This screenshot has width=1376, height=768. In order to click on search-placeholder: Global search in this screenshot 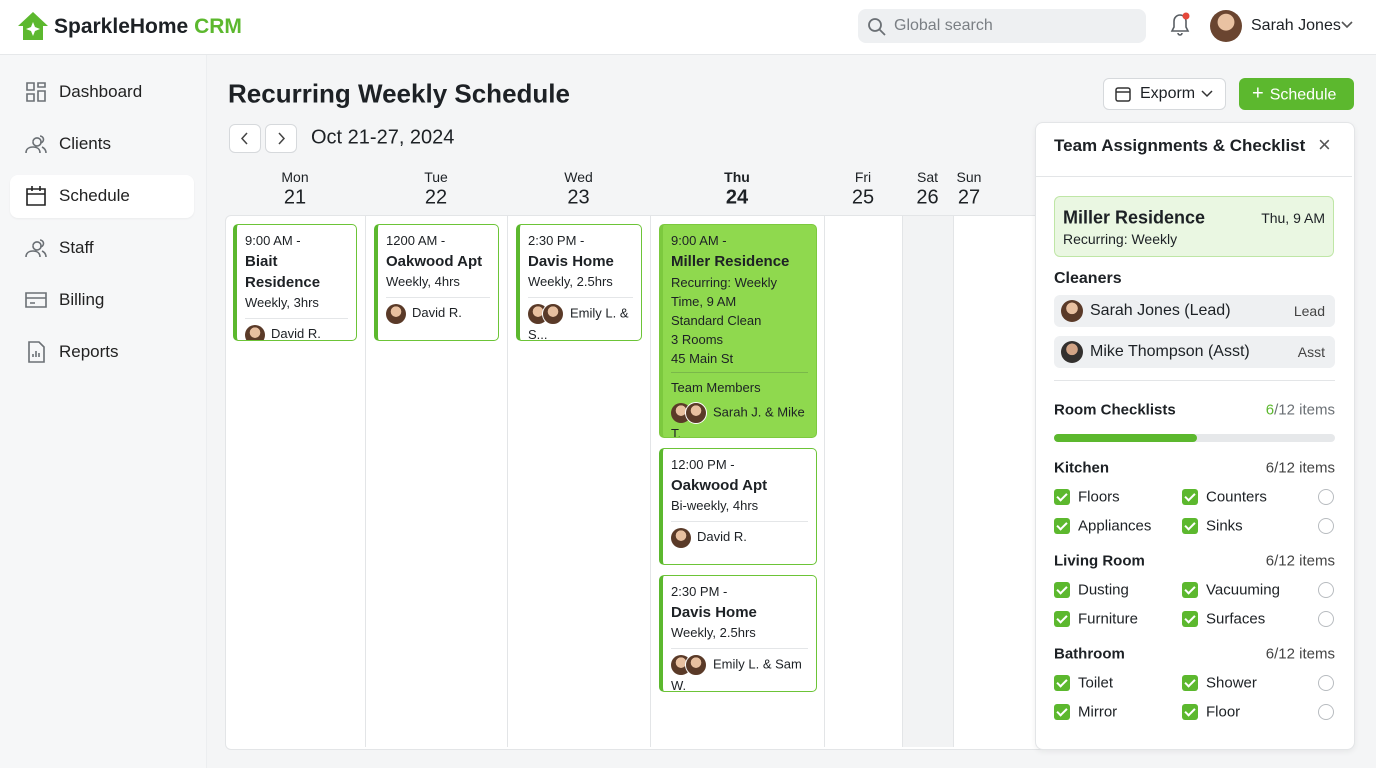, I will do `click(943, 25)`.